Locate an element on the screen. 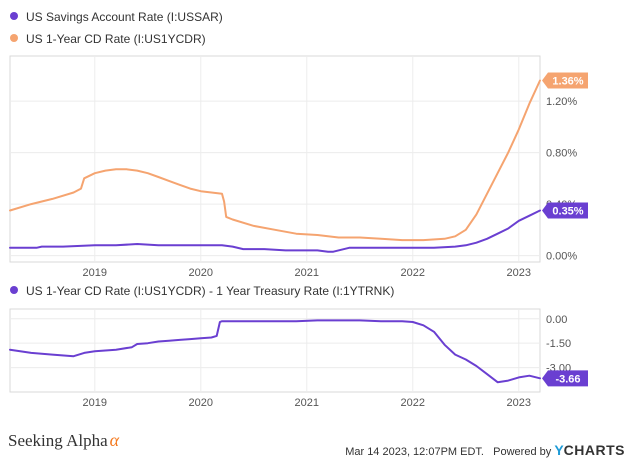 This screenshot has height=464, width=635. panel-0-series-1-end-badge is located at coordinates (565, 80).